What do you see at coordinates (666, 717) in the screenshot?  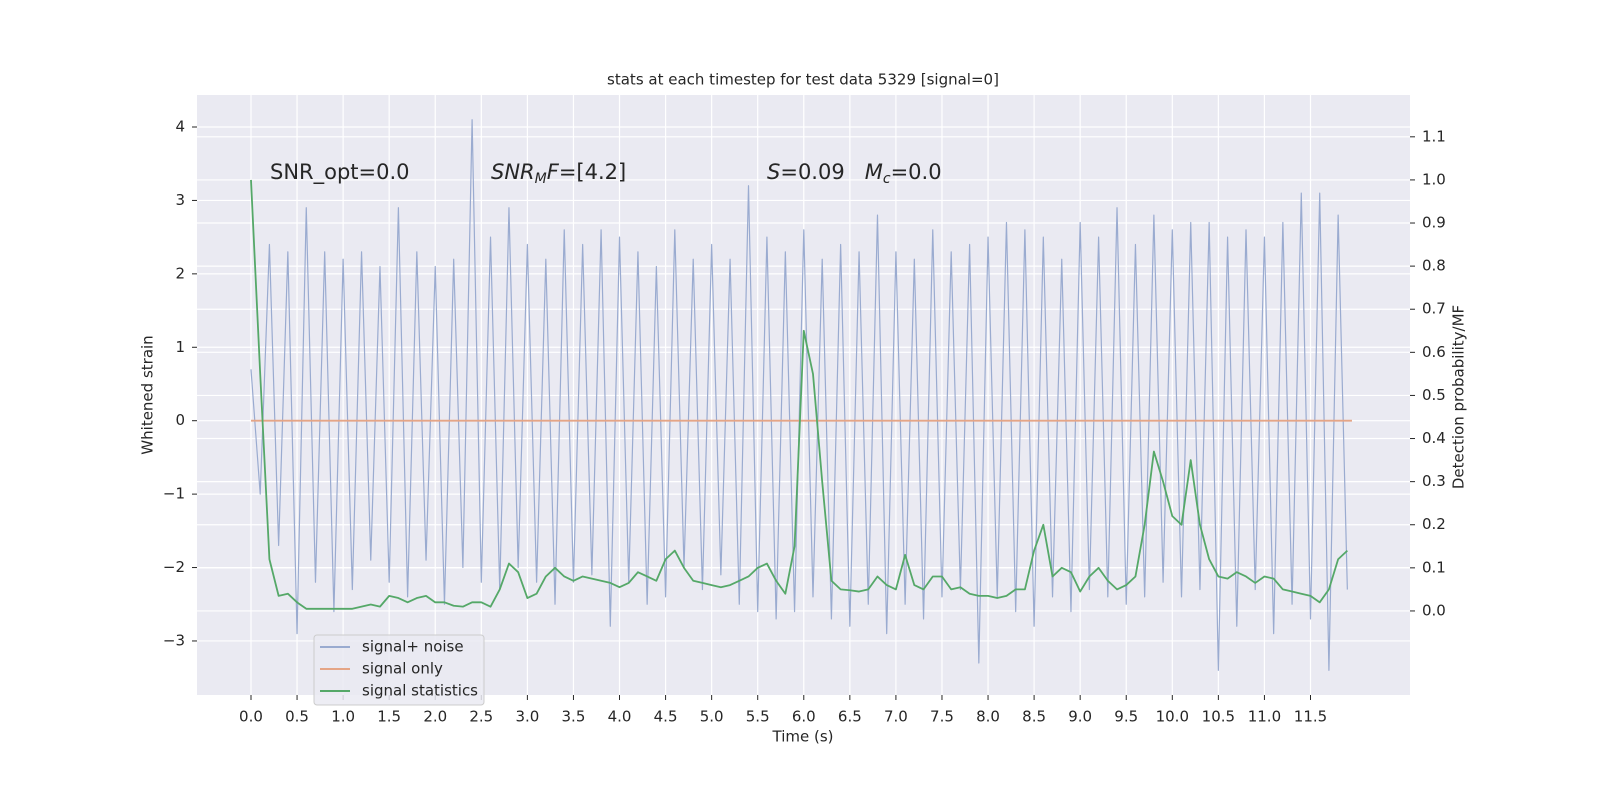 I see `x-tick-label: 4.5` at bounding box center [666, 717].